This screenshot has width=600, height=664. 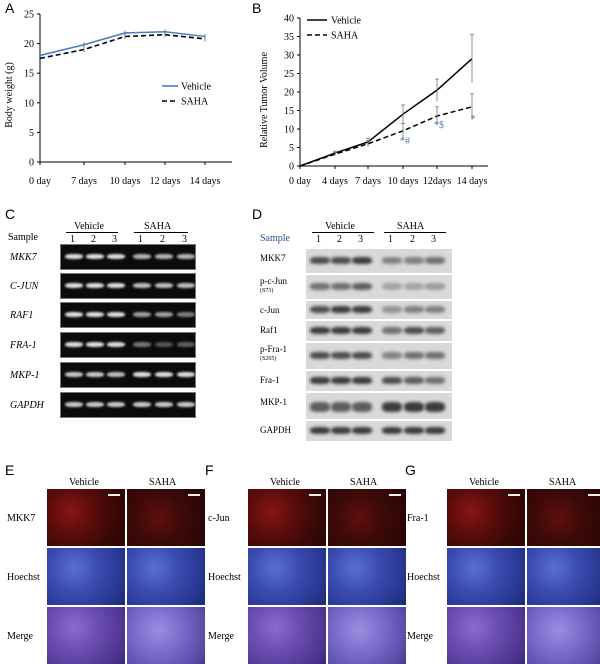 What do you see at coordinates (300, 181) in the screenshot?
I see `chart-b-xtick-label: 0 day` at bounding box center [300, 181].